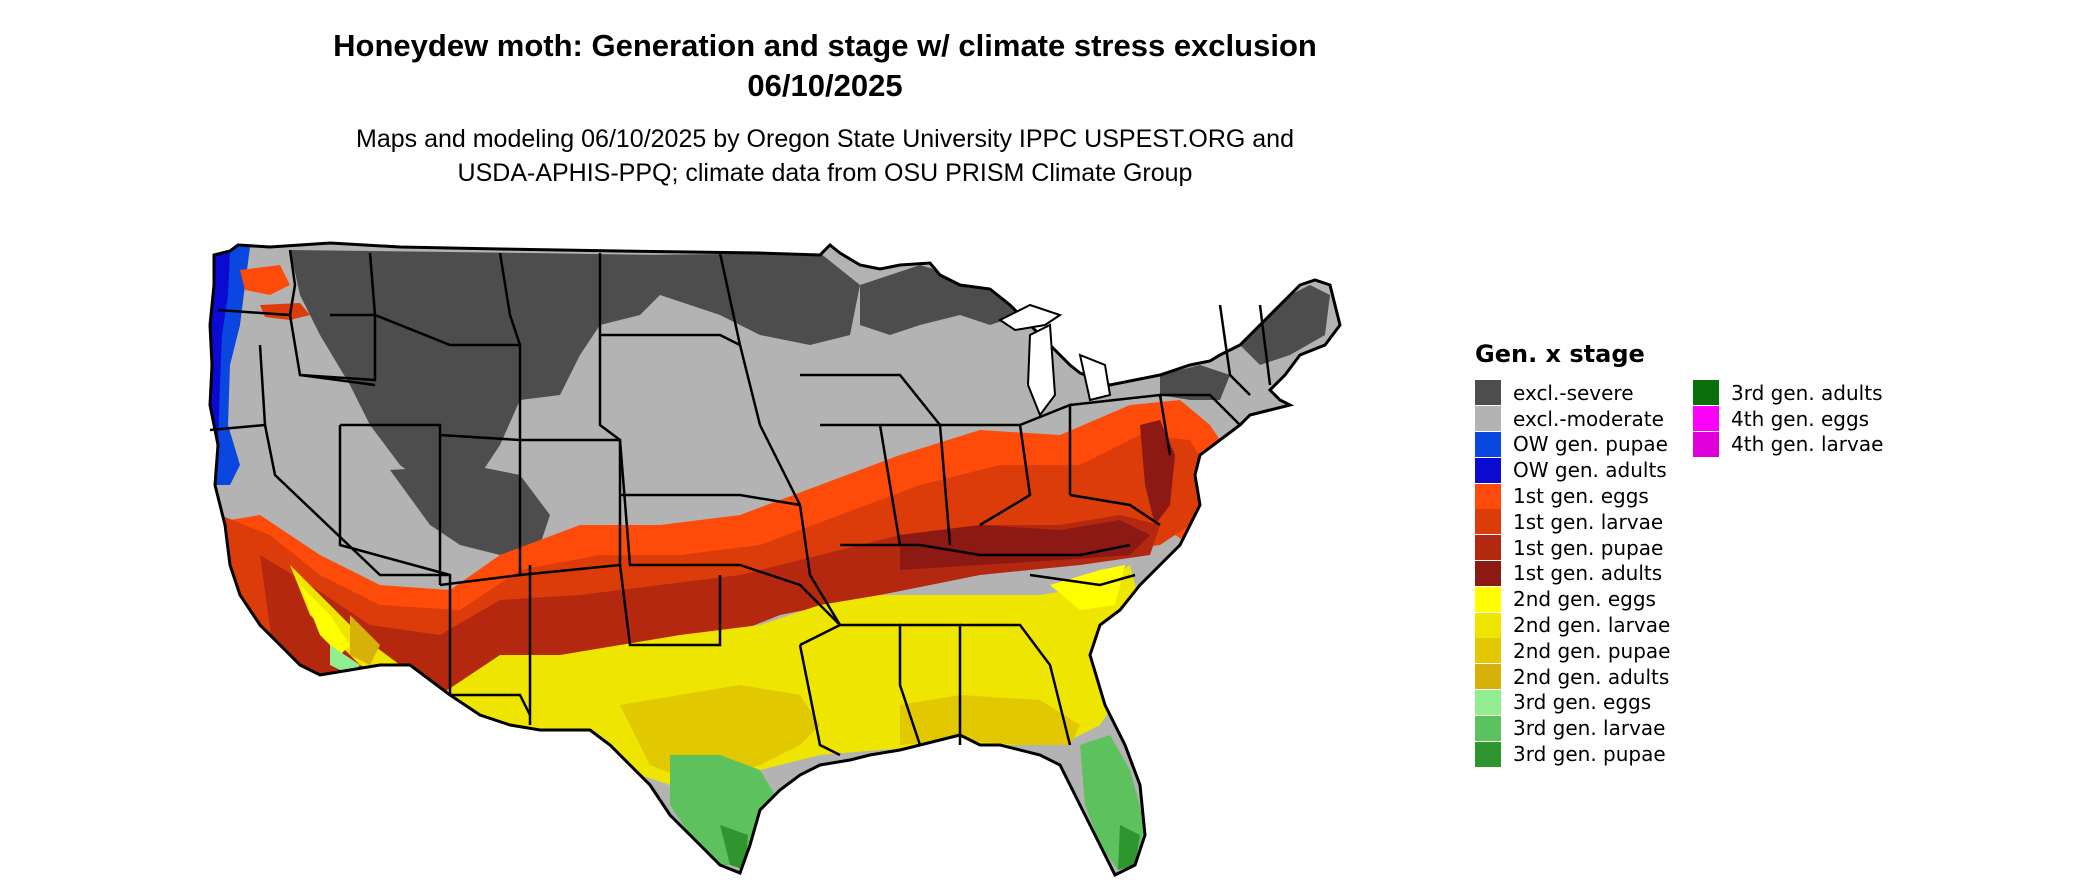  What do you see at coordinates (1560, 354) in the screenshot?
I see `legend-title: Gen. x stage` at bounding box center [1560, 354].